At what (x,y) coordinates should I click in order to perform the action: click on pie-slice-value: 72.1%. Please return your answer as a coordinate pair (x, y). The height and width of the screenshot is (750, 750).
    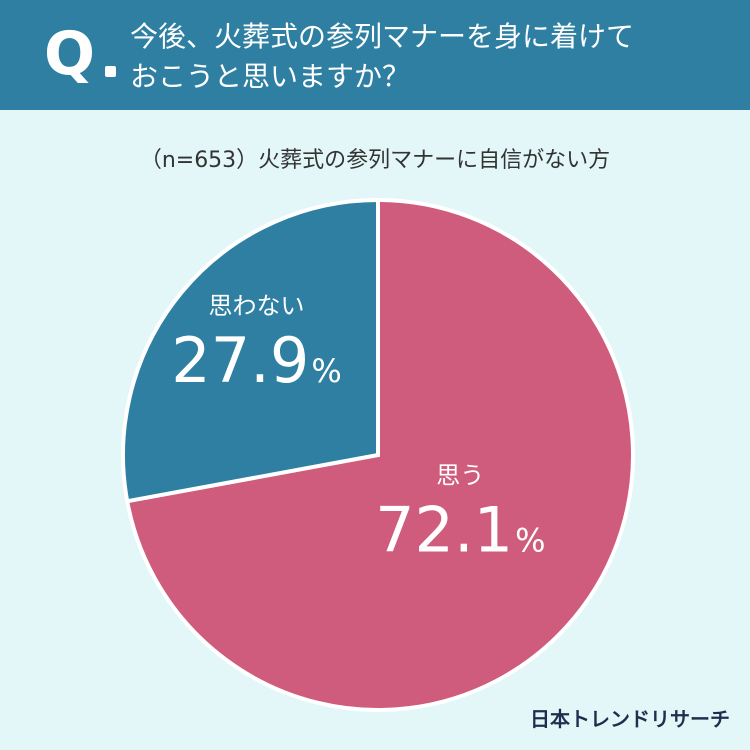
    Looking at the image, I should click on (460, 530).